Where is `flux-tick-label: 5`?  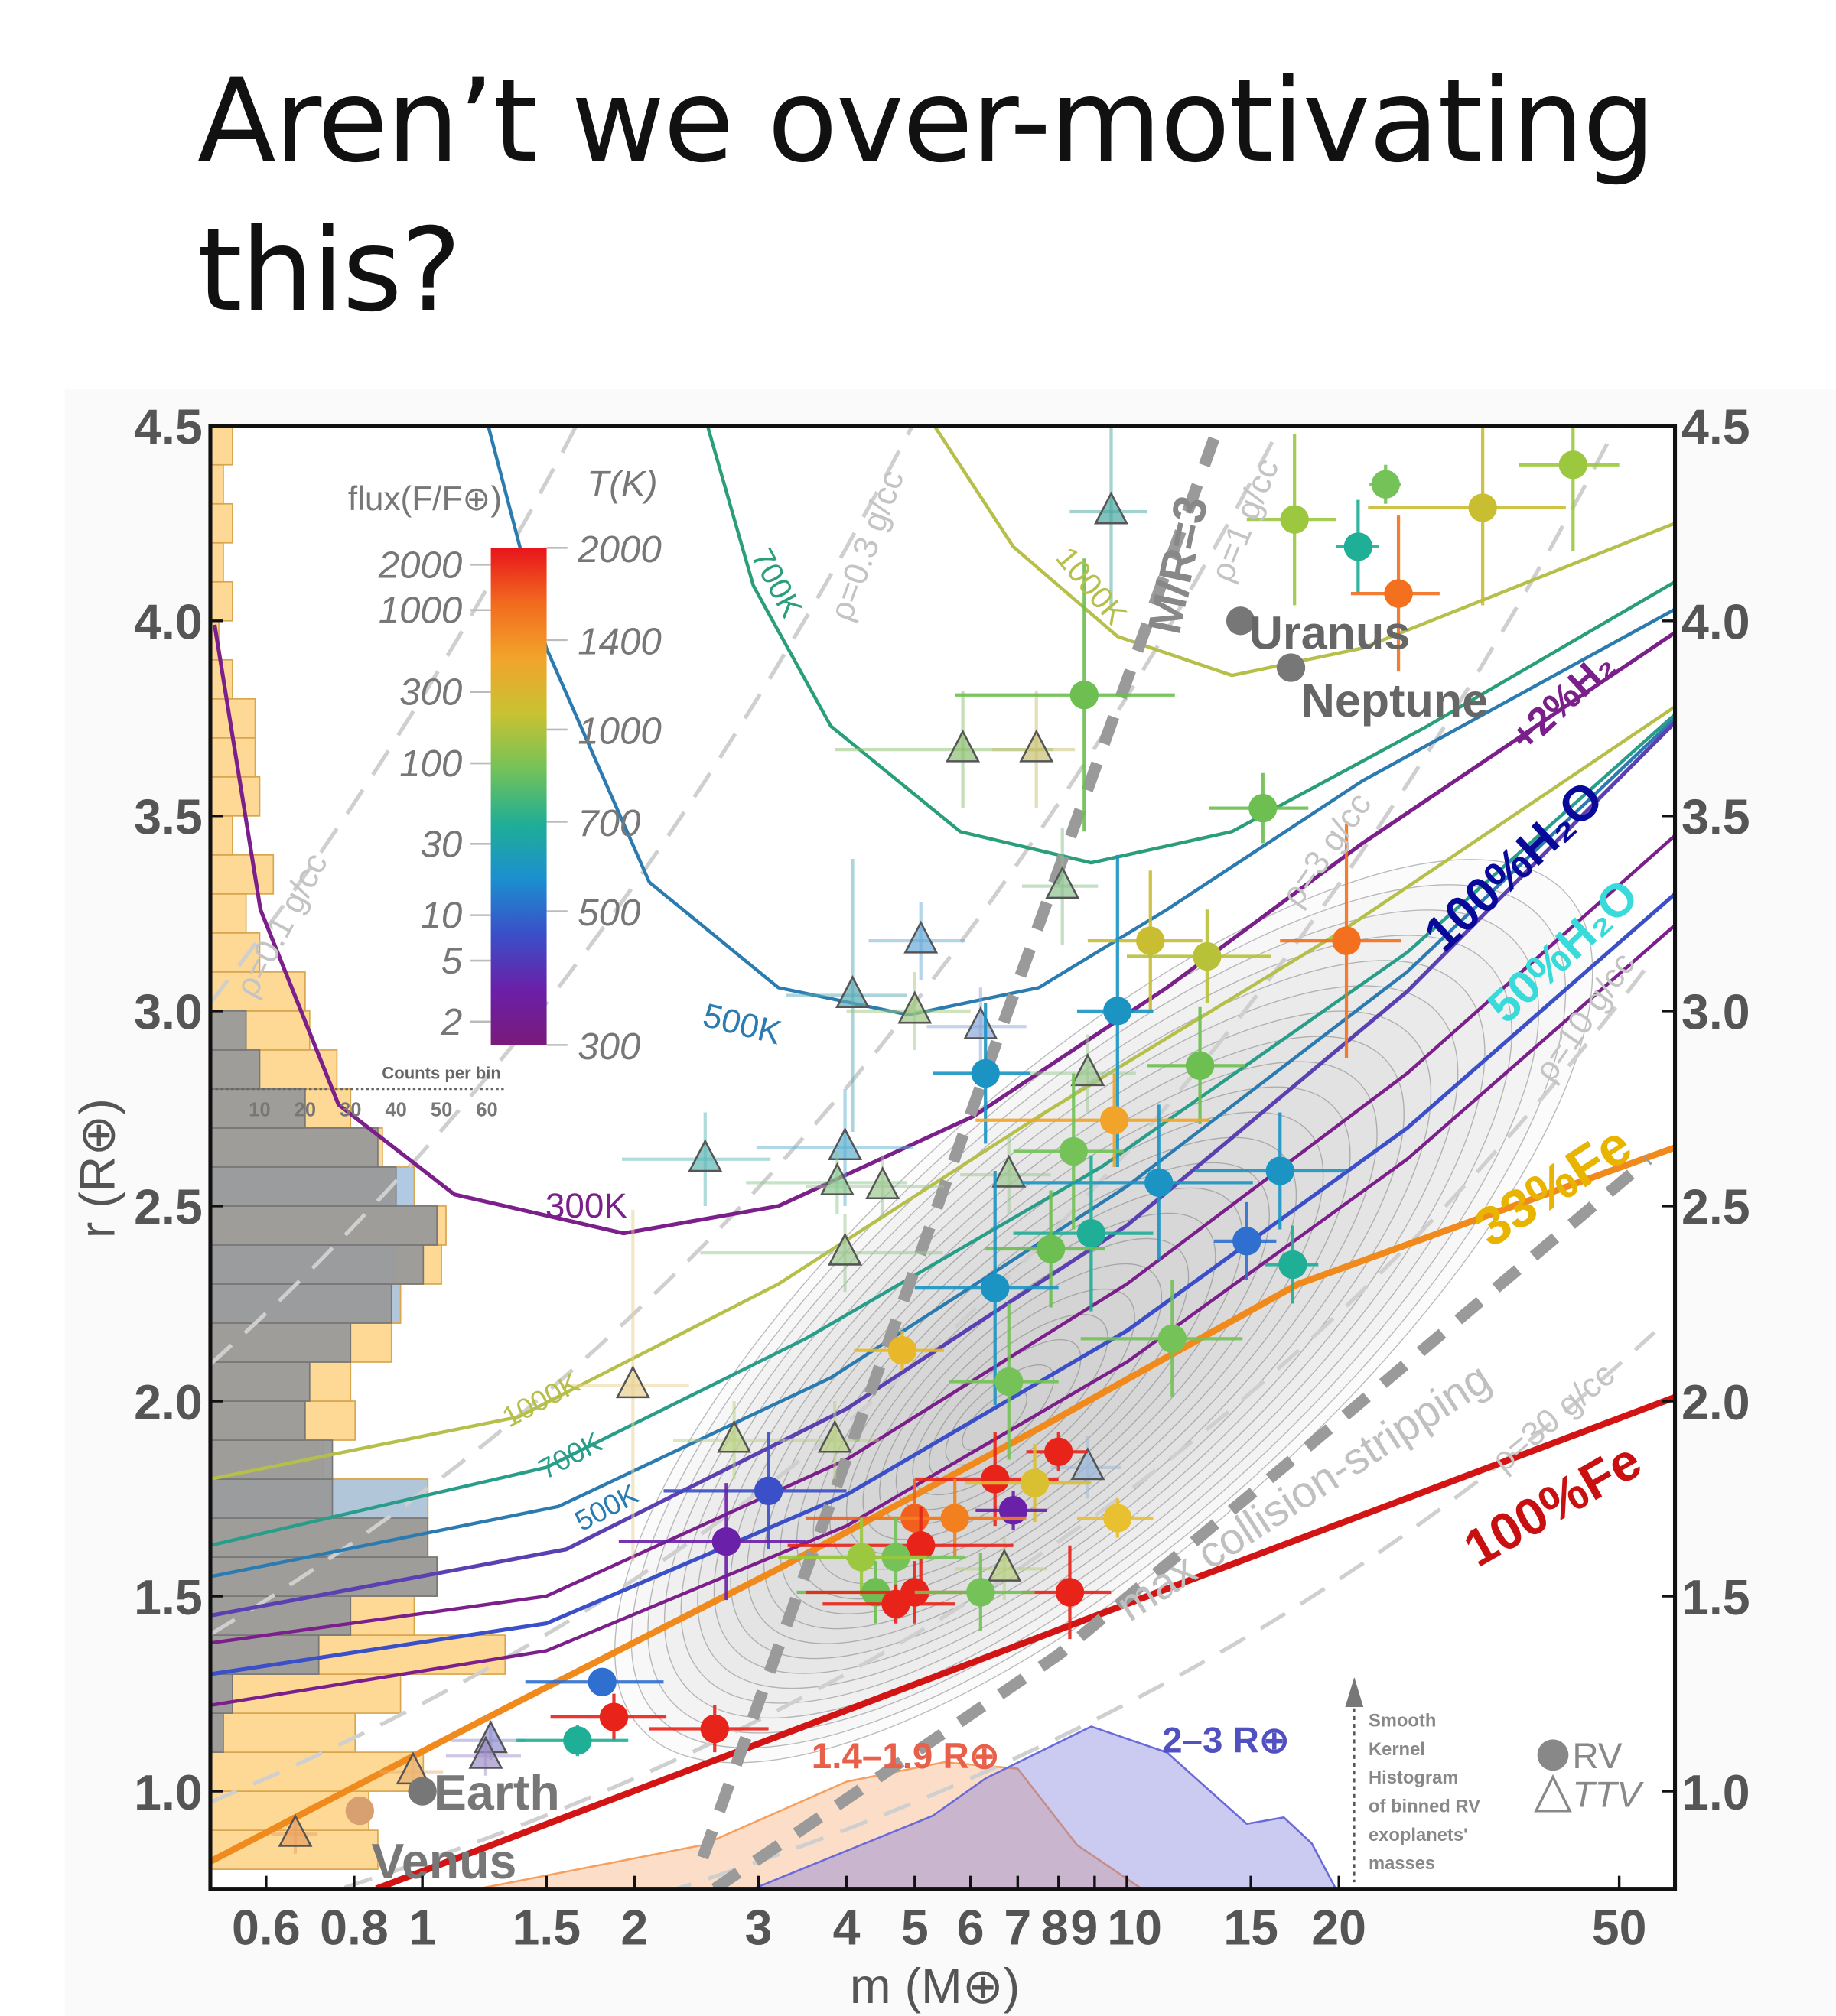 flux-tick-label: 5 is located at coordinates (452, 961).